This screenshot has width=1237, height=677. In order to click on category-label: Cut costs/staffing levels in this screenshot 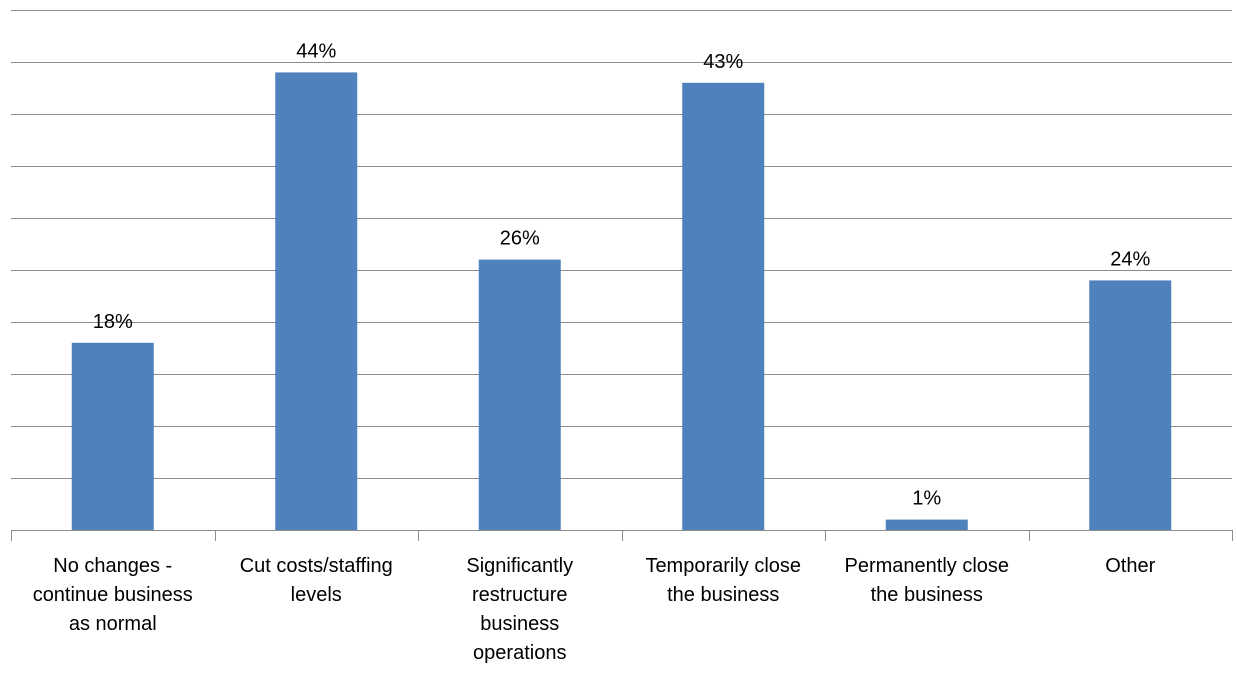, I will do `click(316, 580)`.